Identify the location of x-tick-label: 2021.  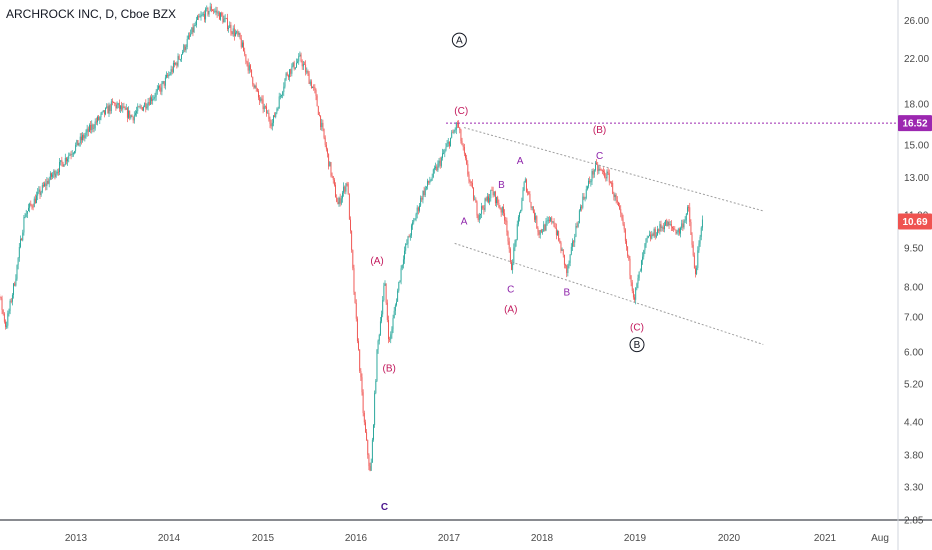
(825, 538).